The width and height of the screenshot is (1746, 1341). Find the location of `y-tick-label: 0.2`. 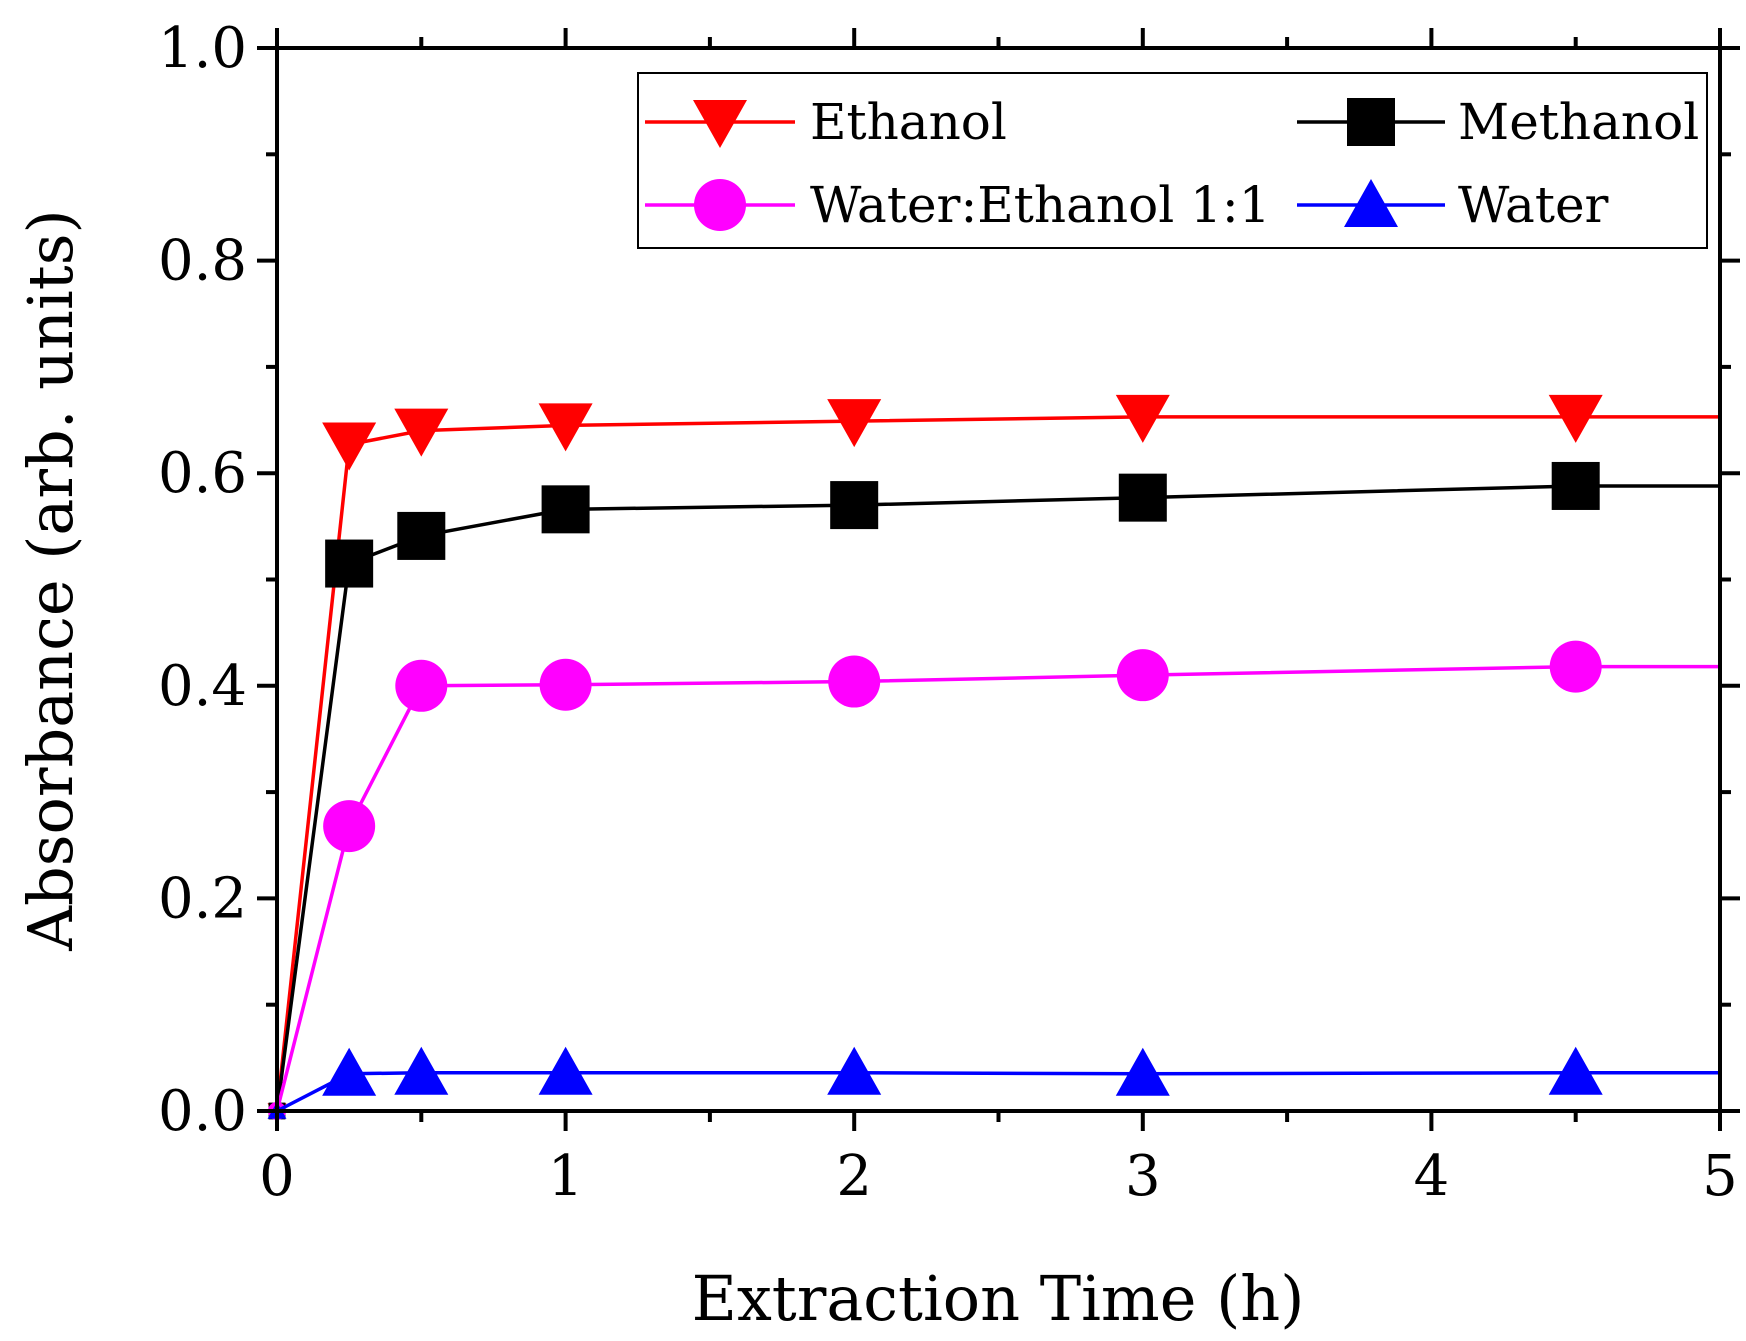

y-tick-label: 0.2 is located at coordinates (202, 898).